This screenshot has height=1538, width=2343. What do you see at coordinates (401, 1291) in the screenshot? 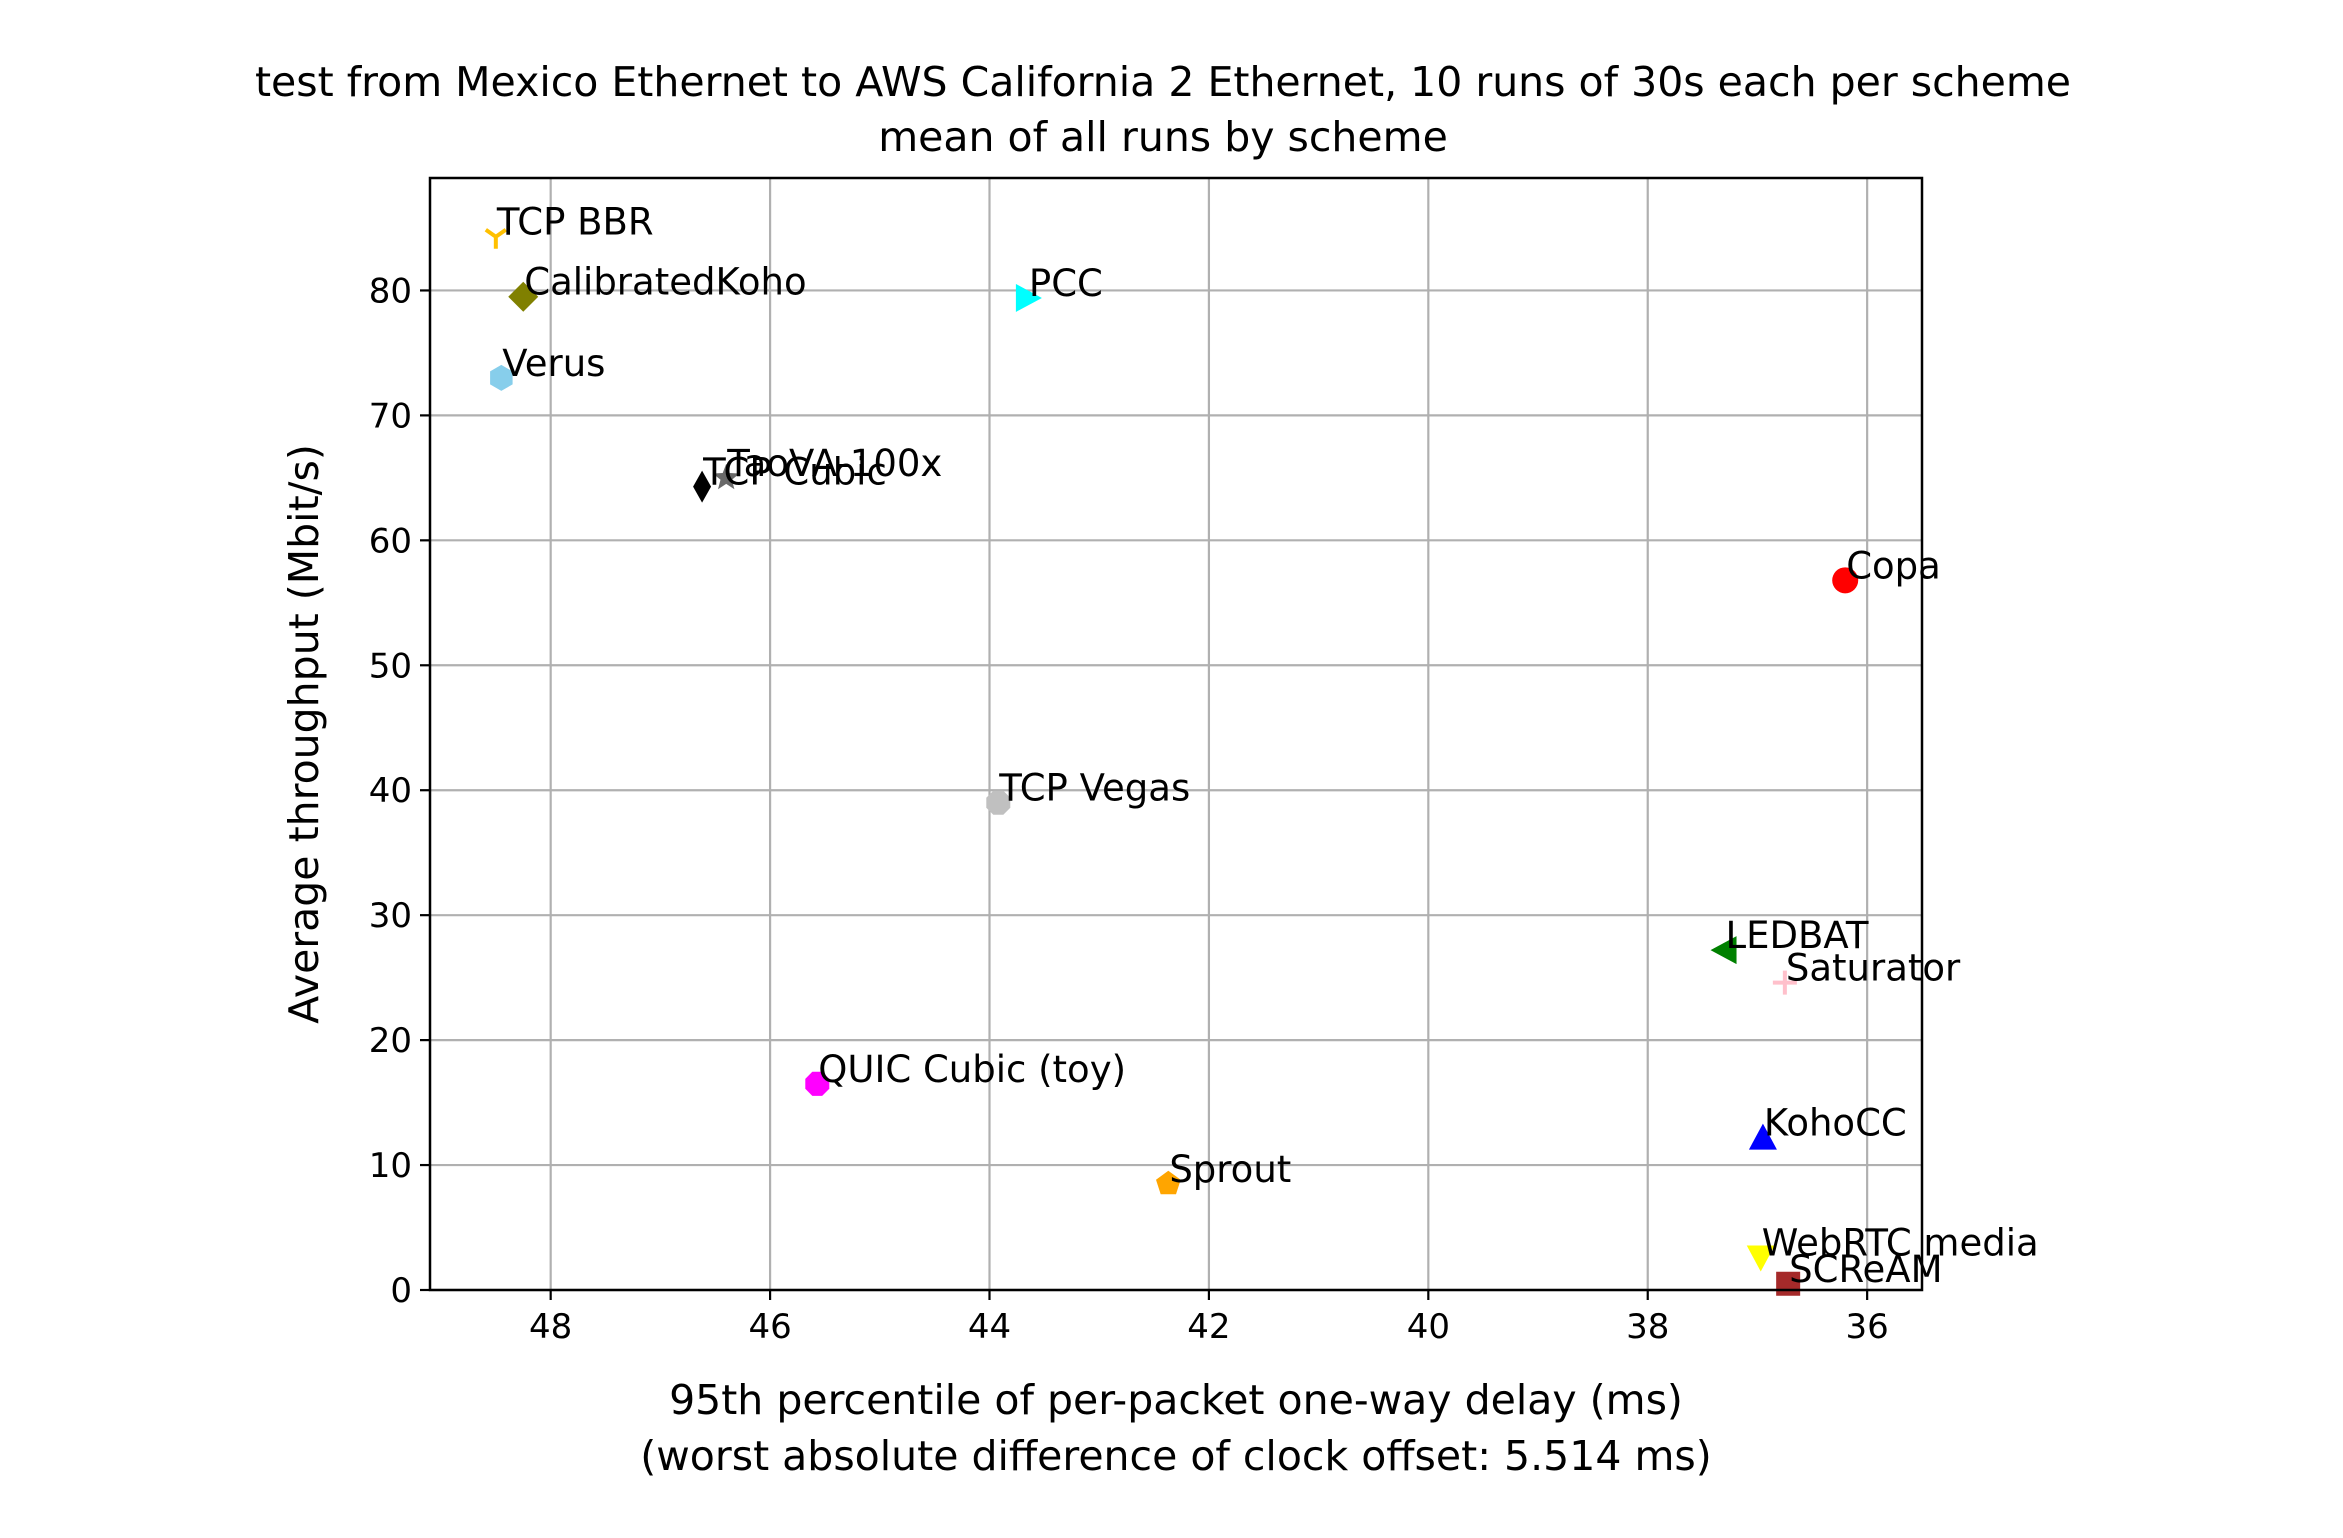
I see `y-tick-label: 0` at bounding box center [401, 1291].